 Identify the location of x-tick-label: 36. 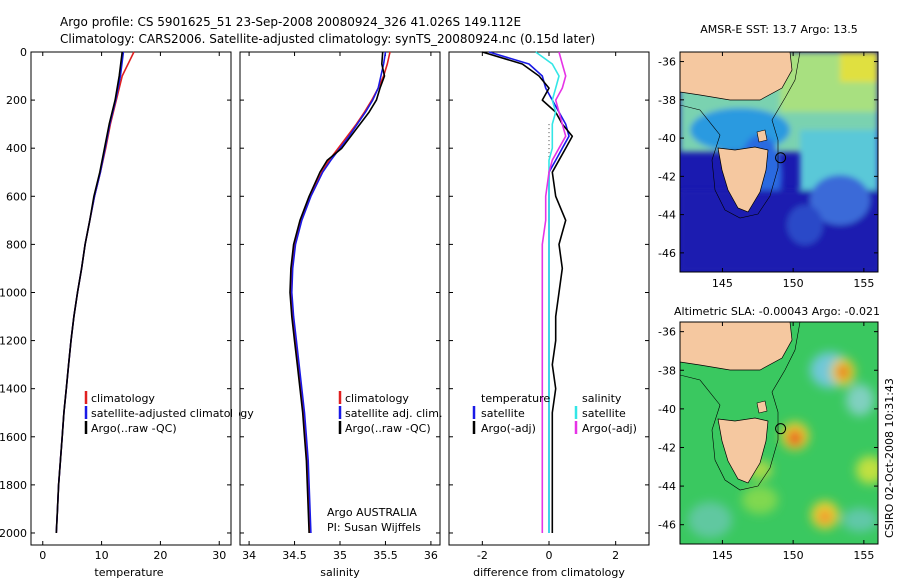
(431, 555).